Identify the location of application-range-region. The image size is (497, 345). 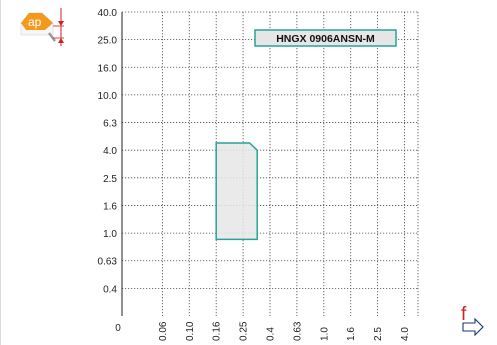
(236, 191).